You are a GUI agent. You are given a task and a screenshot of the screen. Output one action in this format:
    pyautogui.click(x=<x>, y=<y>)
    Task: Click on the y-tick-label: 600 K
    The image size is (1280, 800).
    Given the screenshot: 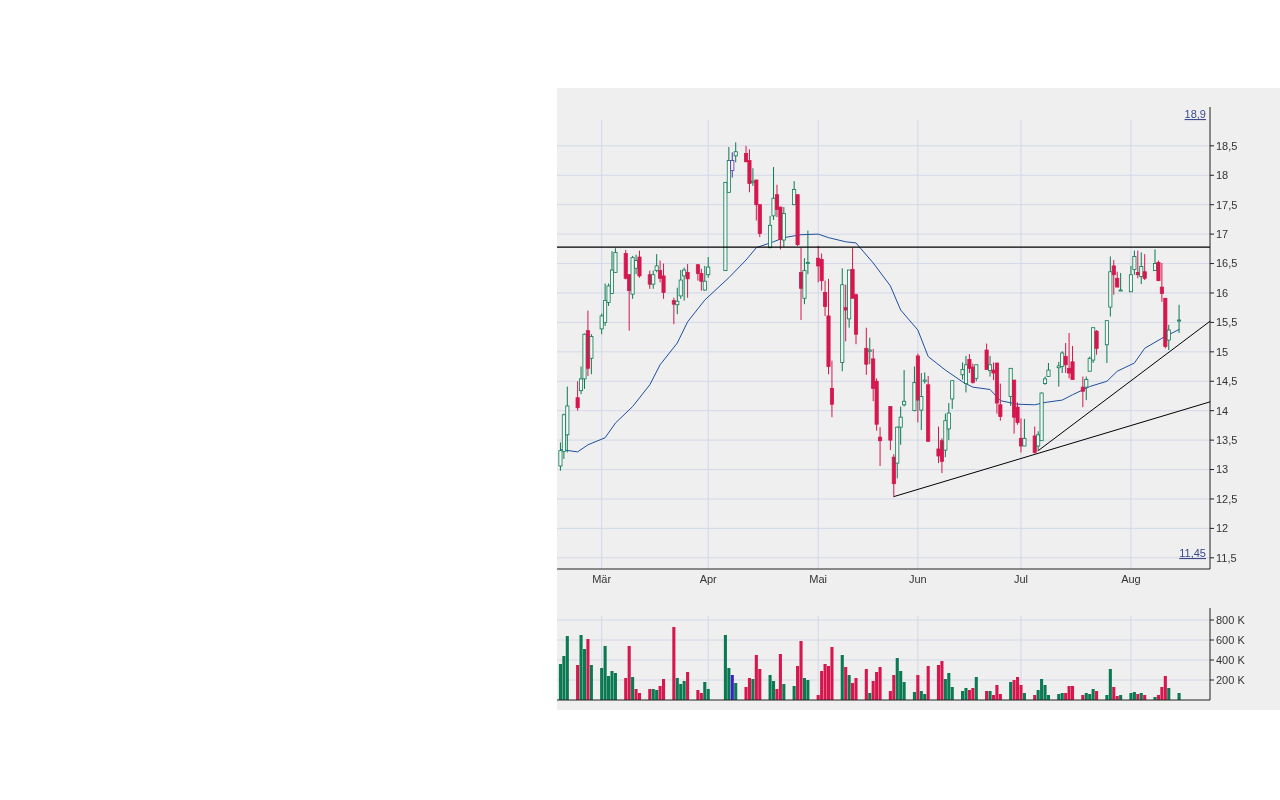 What is the action you would take?
    pyautogui.click(x=1231, y=639)
    